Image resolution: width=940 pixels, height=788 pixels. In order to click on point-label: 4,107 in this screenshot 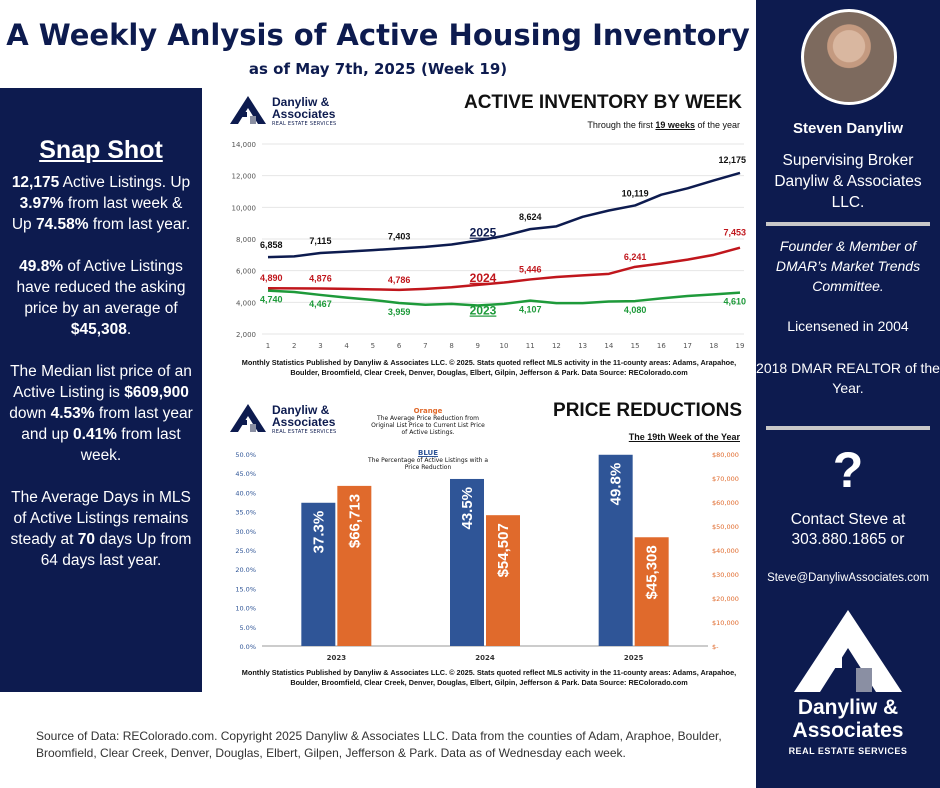, I will do `click(530, 310)`.